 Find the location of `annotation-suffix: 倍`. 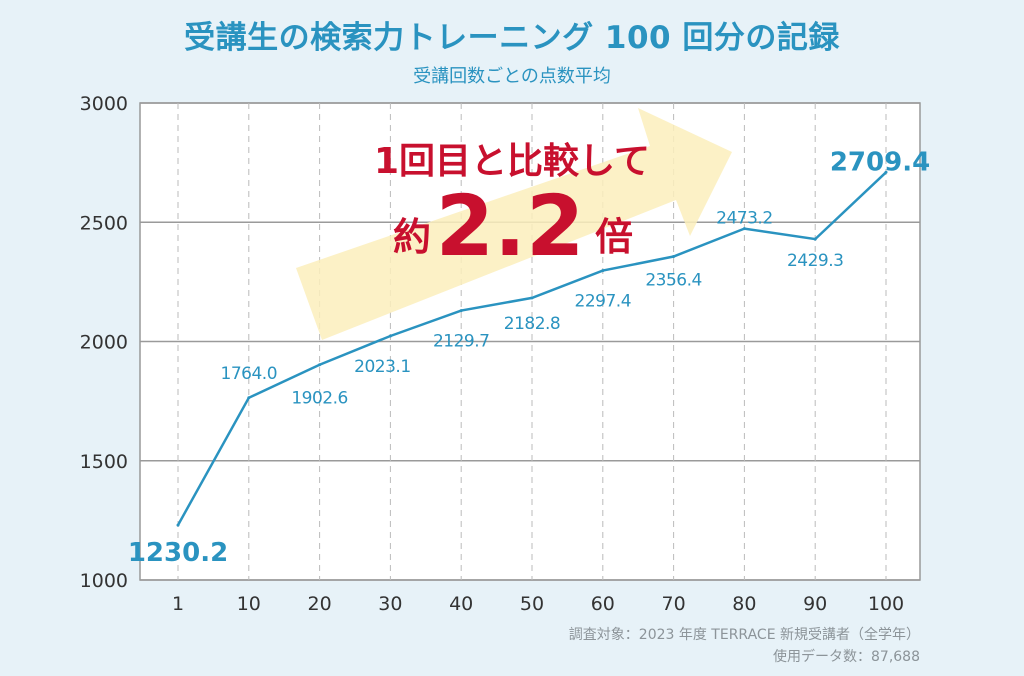

annotation-suffix: 倍 is located at coordinates (614, 237).